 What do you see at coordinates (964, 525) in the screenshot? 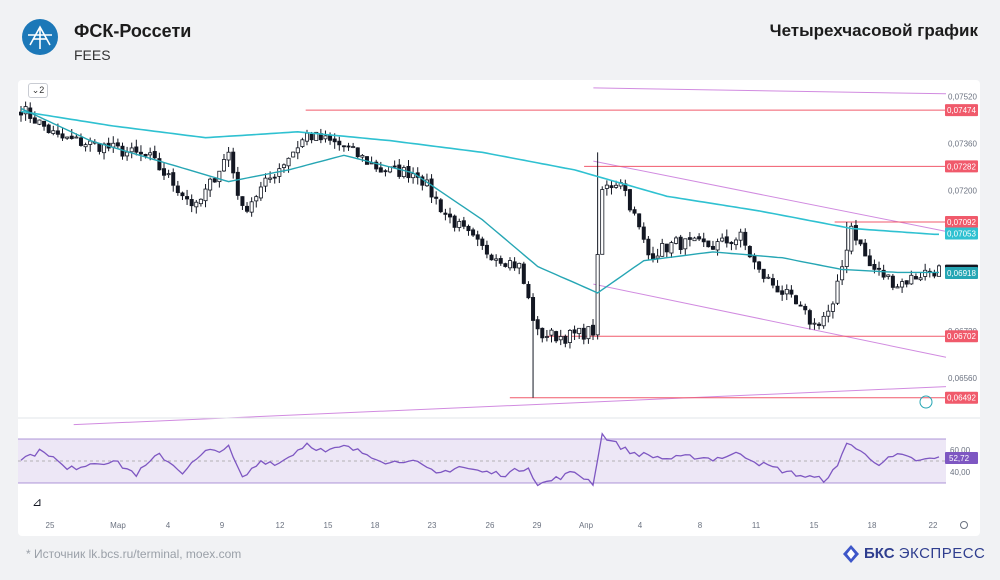
I see `settings-gear-icon` at bounding box center [964, 525].